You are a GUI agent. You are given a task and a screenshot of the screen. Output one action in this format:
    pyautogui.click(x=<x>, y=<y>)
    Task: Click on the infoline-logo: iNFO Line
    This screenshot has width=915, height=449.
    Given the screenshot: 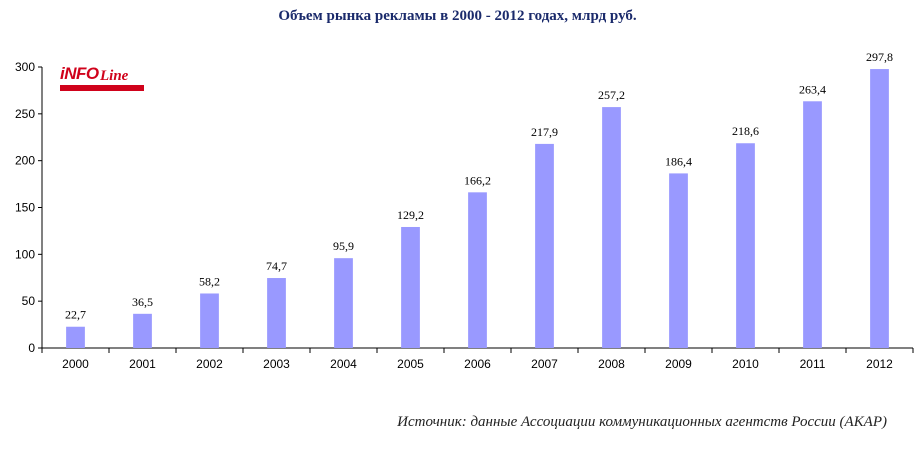 What is the action you would take?
    pyautogui.click(x=103, y=80)
    